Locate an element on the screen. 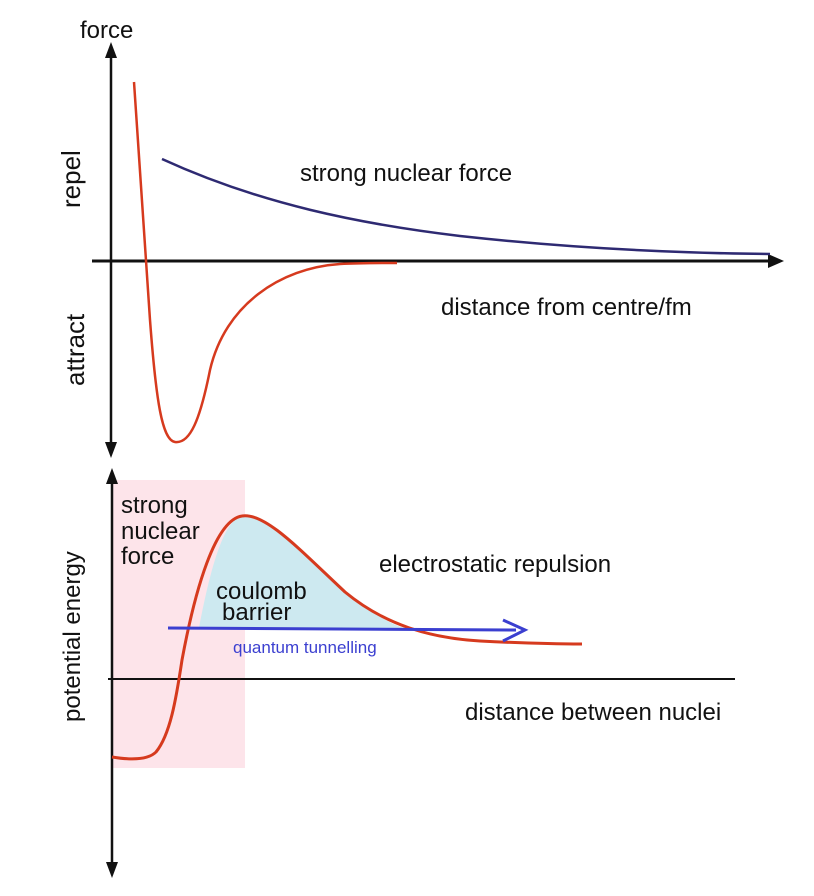 The width and height of the screenshot is (814, 896). distance-axis-arrow-icon is located at coordinates (776, 261).